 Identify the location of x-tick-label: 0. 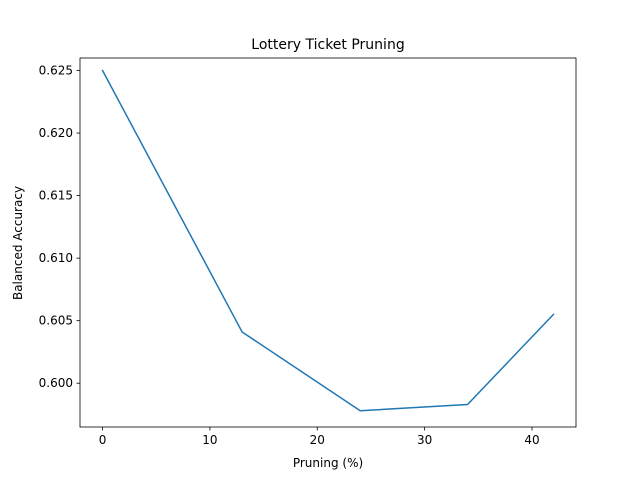
(103, 440).